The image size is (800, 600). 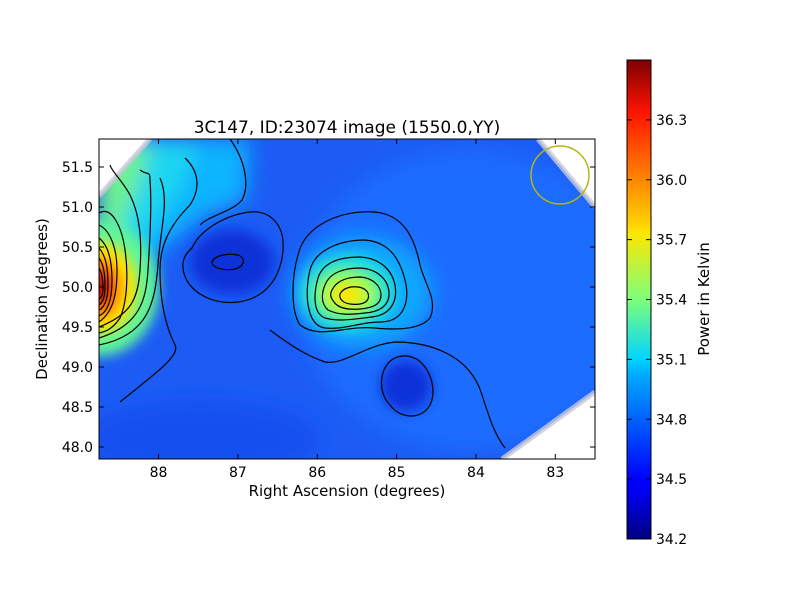 What do you see at coordinates (42, 299) in the screenshot?
I see `y-axis-label: Declination (degrees)` at bounding box center [42, 299].